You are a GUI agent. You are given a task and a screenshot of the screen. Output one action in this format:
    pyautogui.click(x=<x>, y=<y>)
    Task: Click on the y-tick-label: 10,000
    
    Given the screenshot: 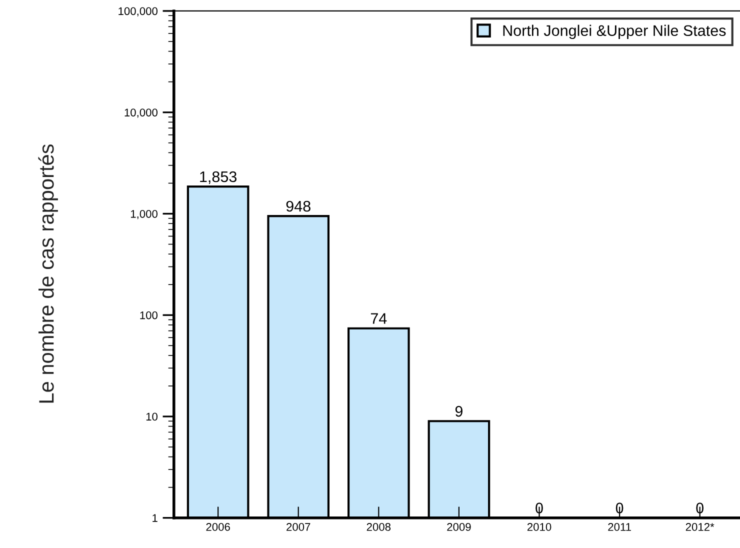 What is the action you would take?
    pyautogui.click(x=141, y=113)
    